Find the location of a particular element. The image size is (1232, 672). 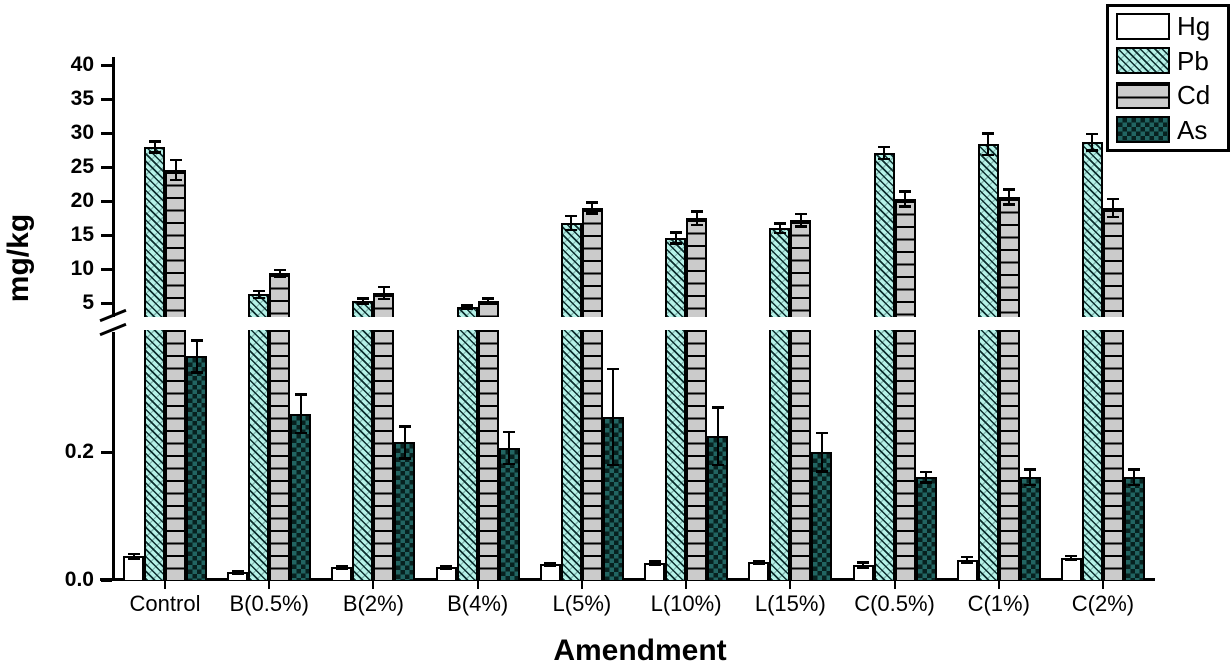

bar-cd-3-lower is located at coordinates (488, 455).